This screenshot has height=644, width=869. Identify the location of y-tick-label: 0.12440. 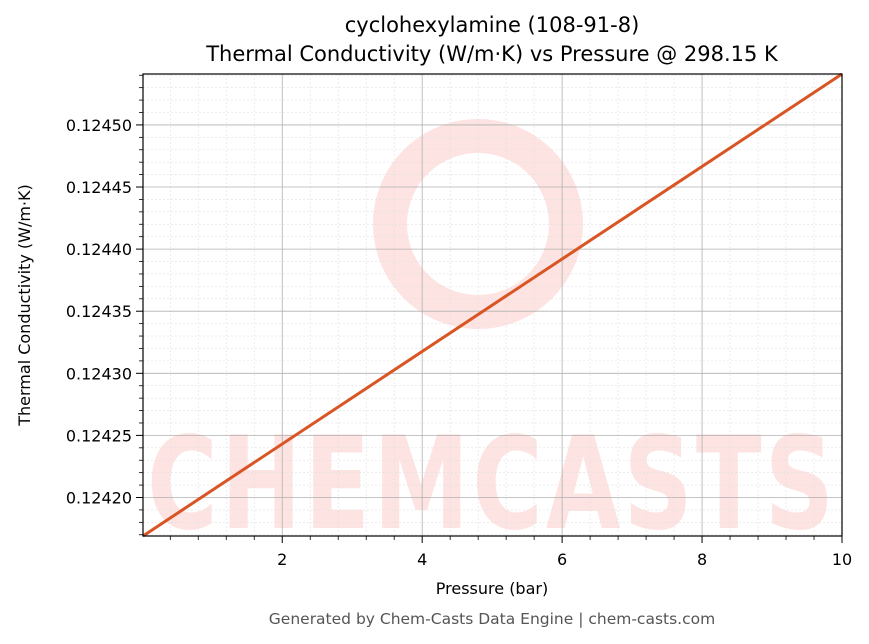
(99, 249).